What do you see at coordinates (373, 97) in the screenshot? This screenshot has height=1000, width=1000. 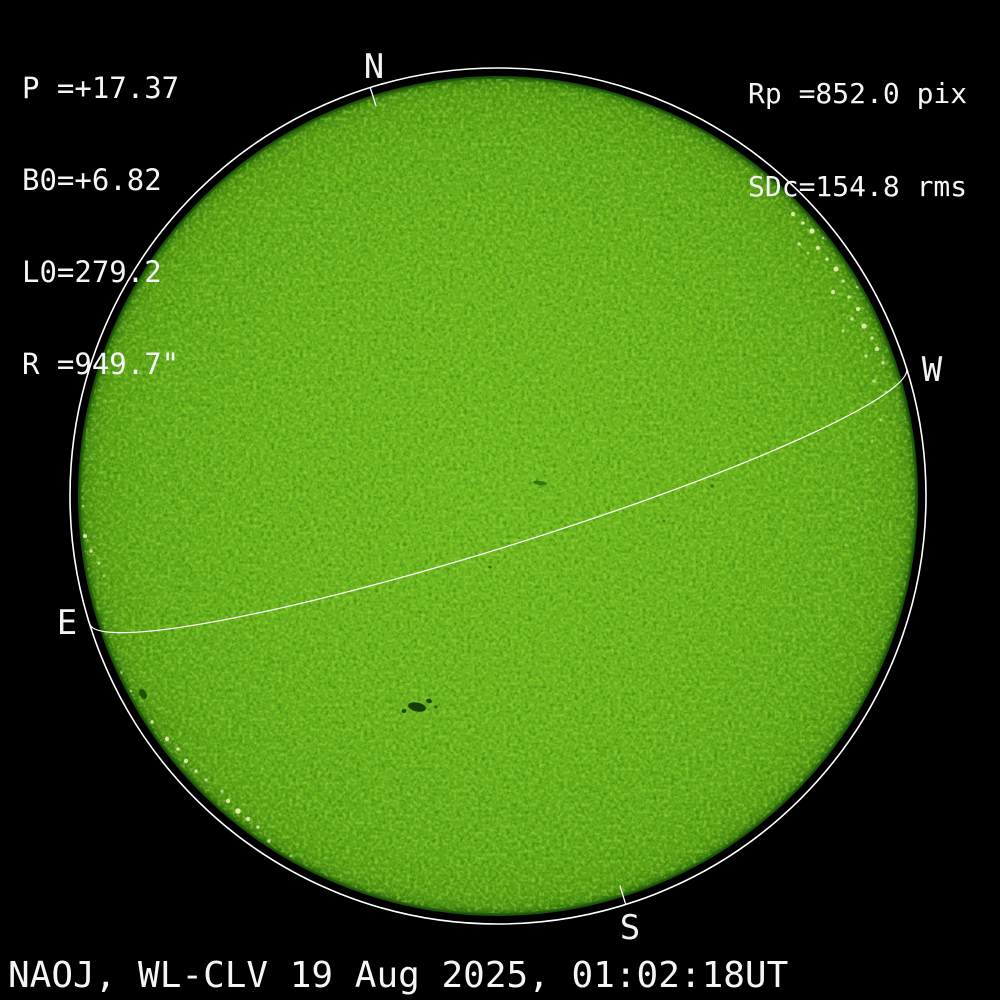 I see `north-tick-mark` at bounding box center [373, 97].